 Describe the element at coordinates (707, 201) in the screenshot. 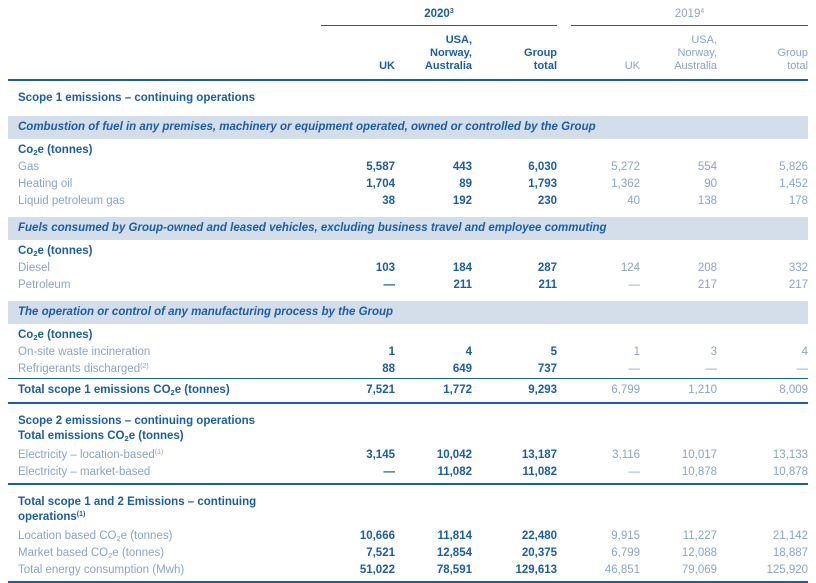

I see `cell-usa-norway-australia-2019: 138` at that location.